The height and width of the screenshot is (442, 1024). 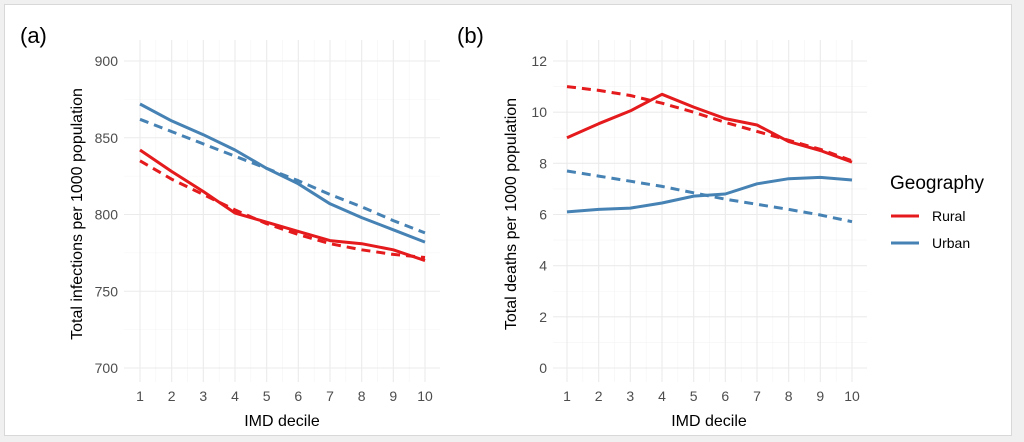 What do you see at coordinates (937, 183) in the screenshot?
I see `legend-title: Geography` at bounding box center [937, 183].